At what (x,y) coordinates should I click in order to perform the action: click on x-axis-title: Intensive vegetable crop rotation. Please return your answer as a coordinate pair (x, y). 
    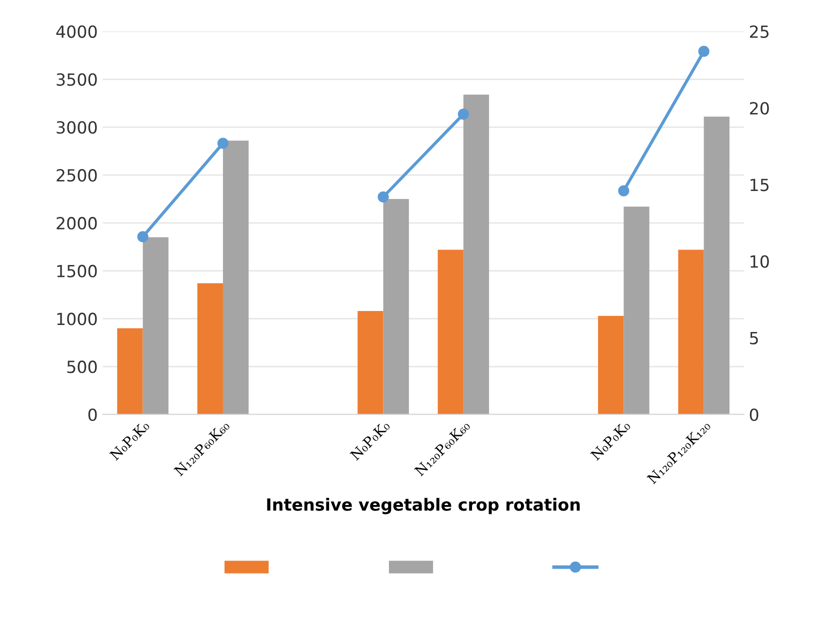
    Looking at the image, I should click on (423, 506).